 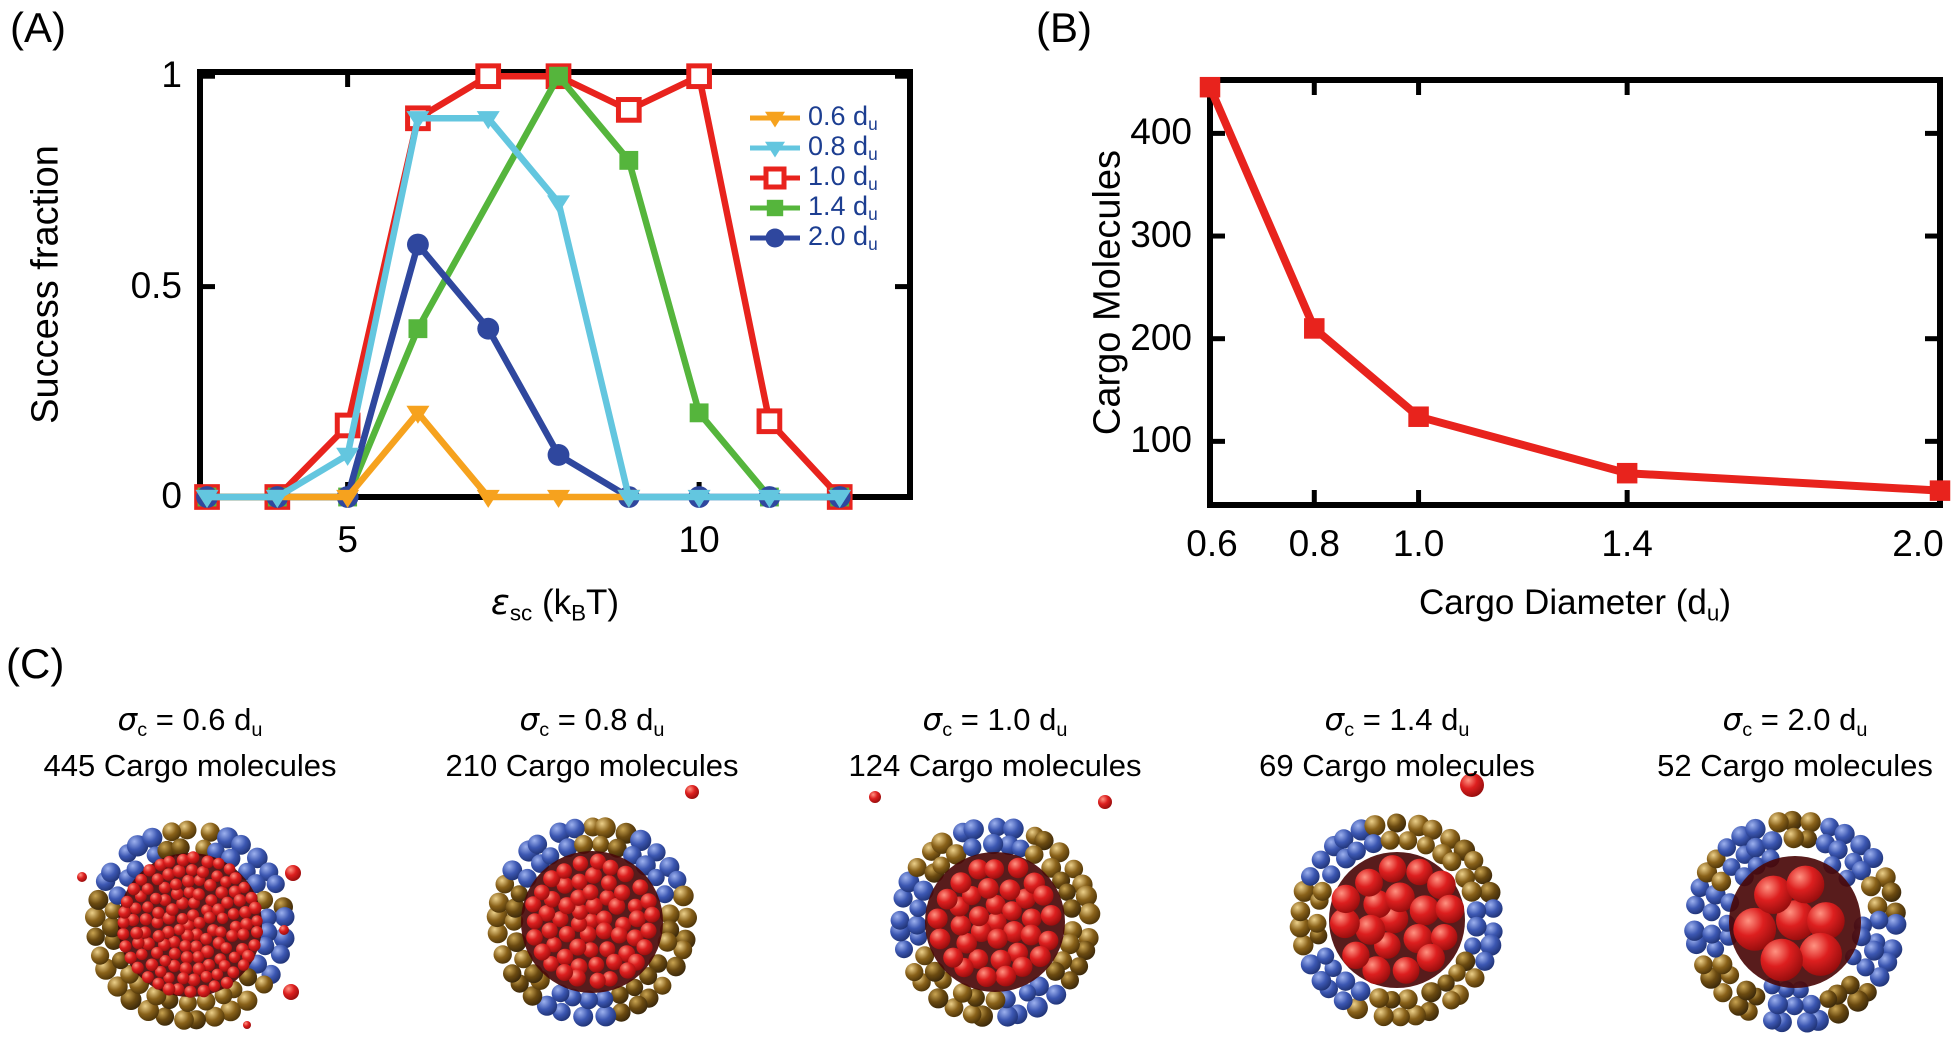 What do you see at coordinates (699, 539) in the screenshot?
I see `panel-a-xtick-label: 10` at bounding box center [699, 539].